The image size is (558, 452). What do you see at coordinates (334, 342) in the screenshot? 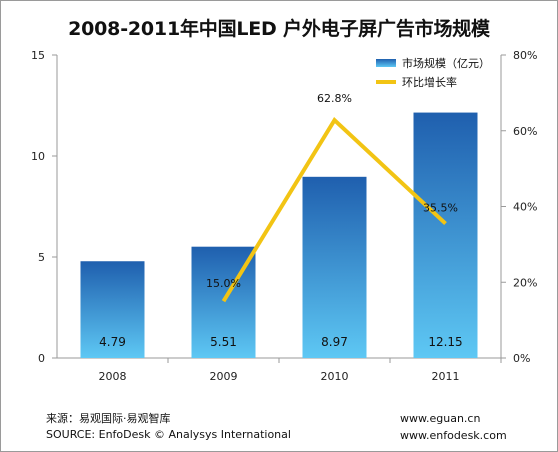
I see `bar-value-label: 8.97` at bounding box center [334, 342].